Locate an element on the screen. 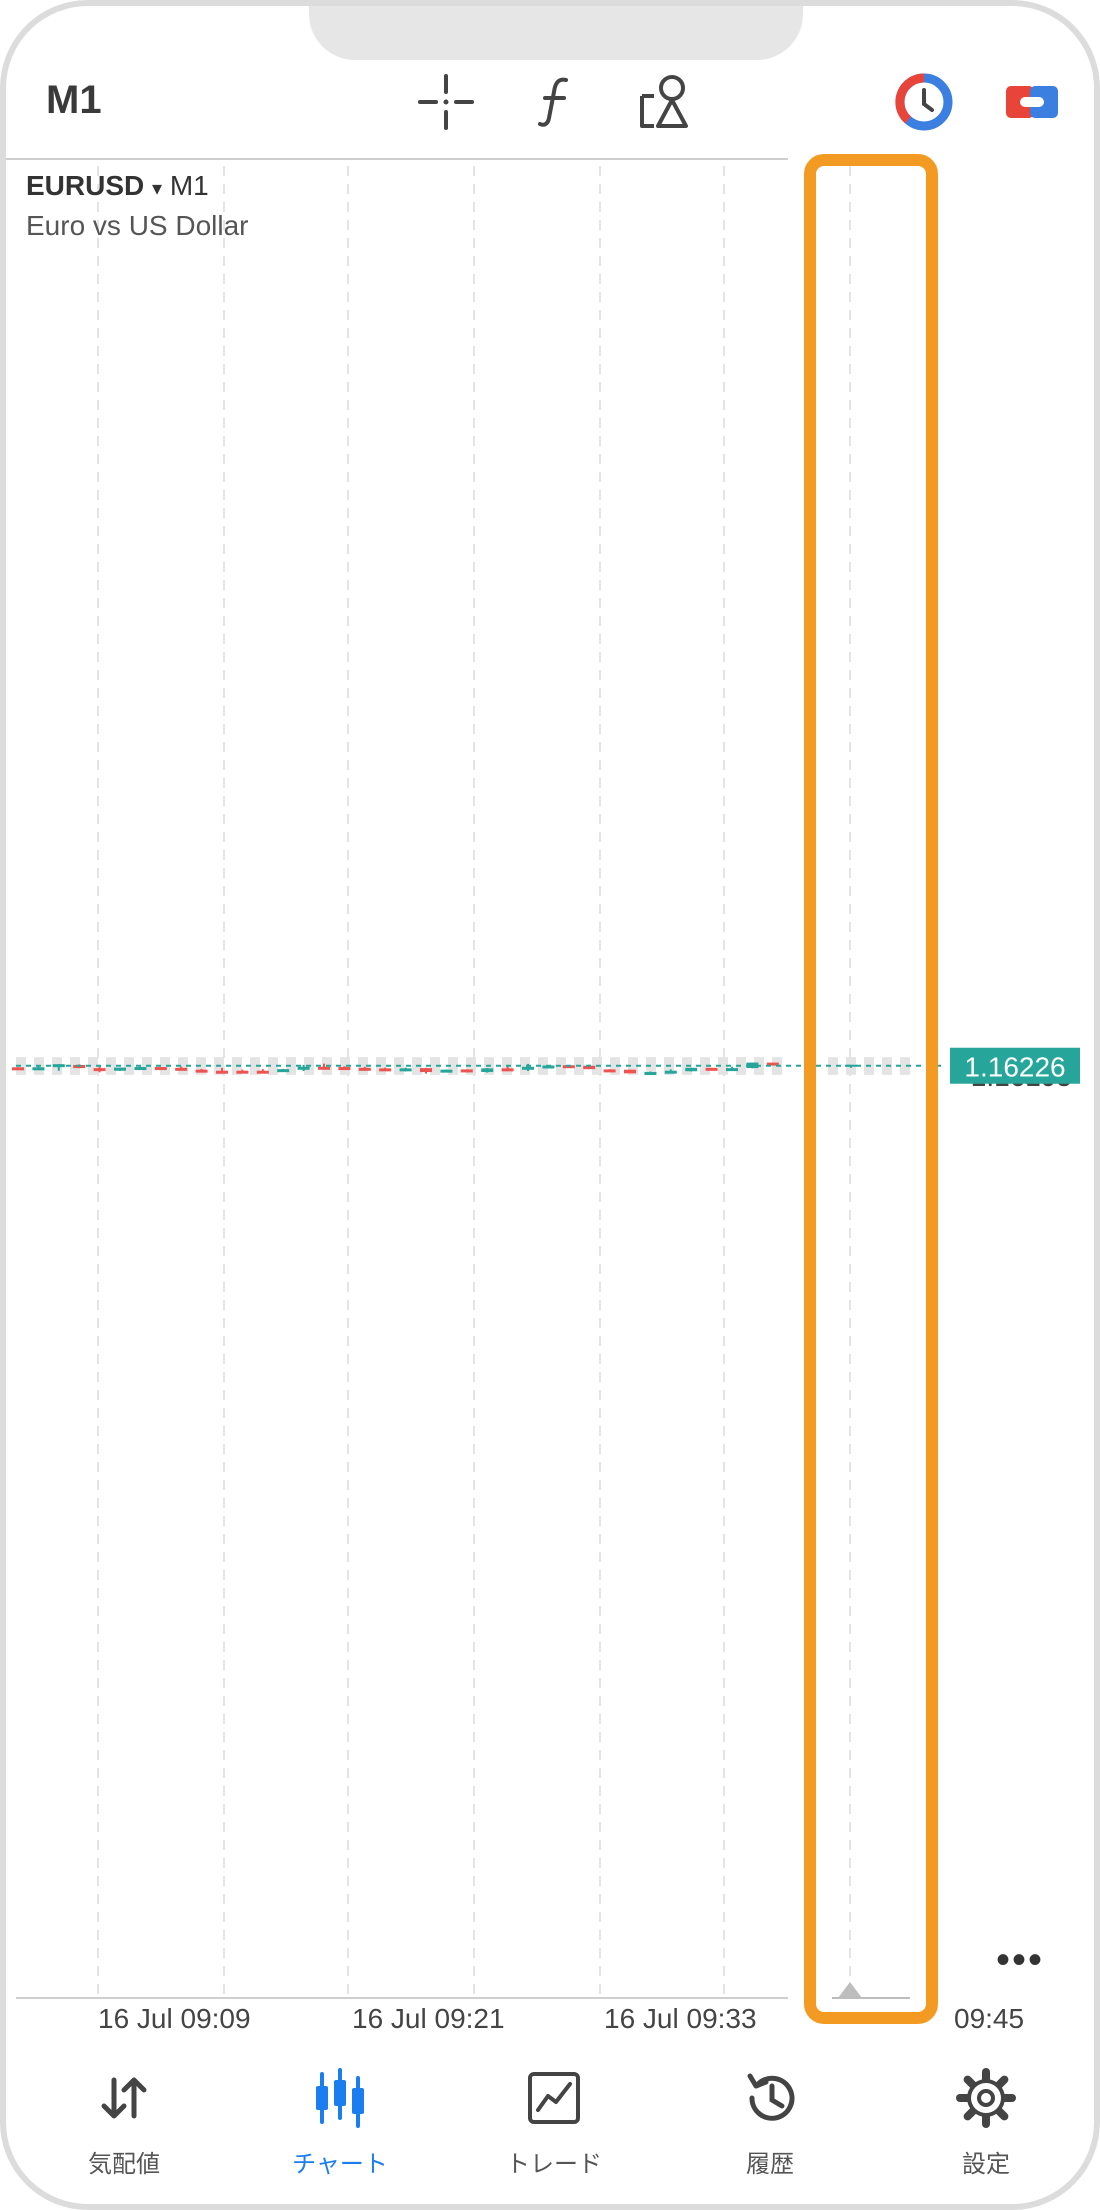 This screenshot has width=1100, height=2210. account-icon is located at coordinates (1032, 102).